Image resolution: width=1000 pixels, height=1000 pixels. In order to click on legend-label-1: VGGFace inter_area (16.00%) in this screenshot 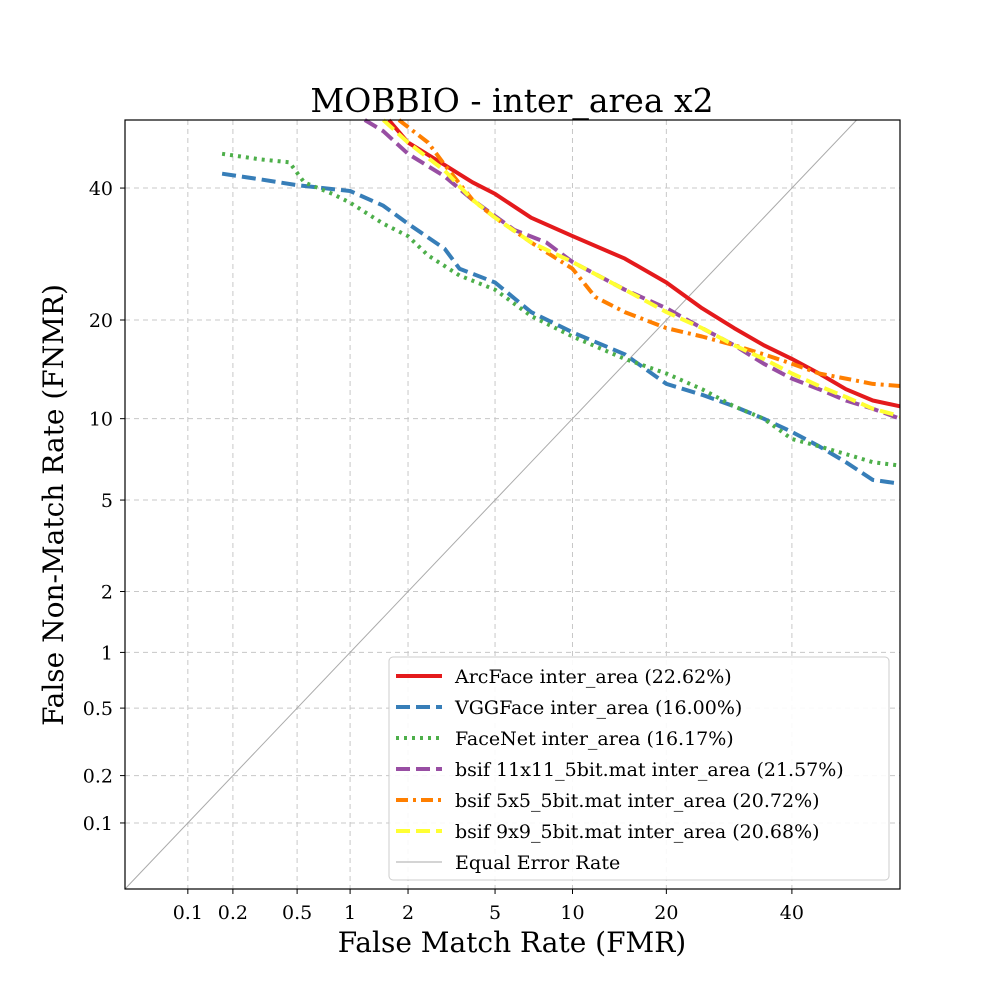, I will do `click(598, 708)`.